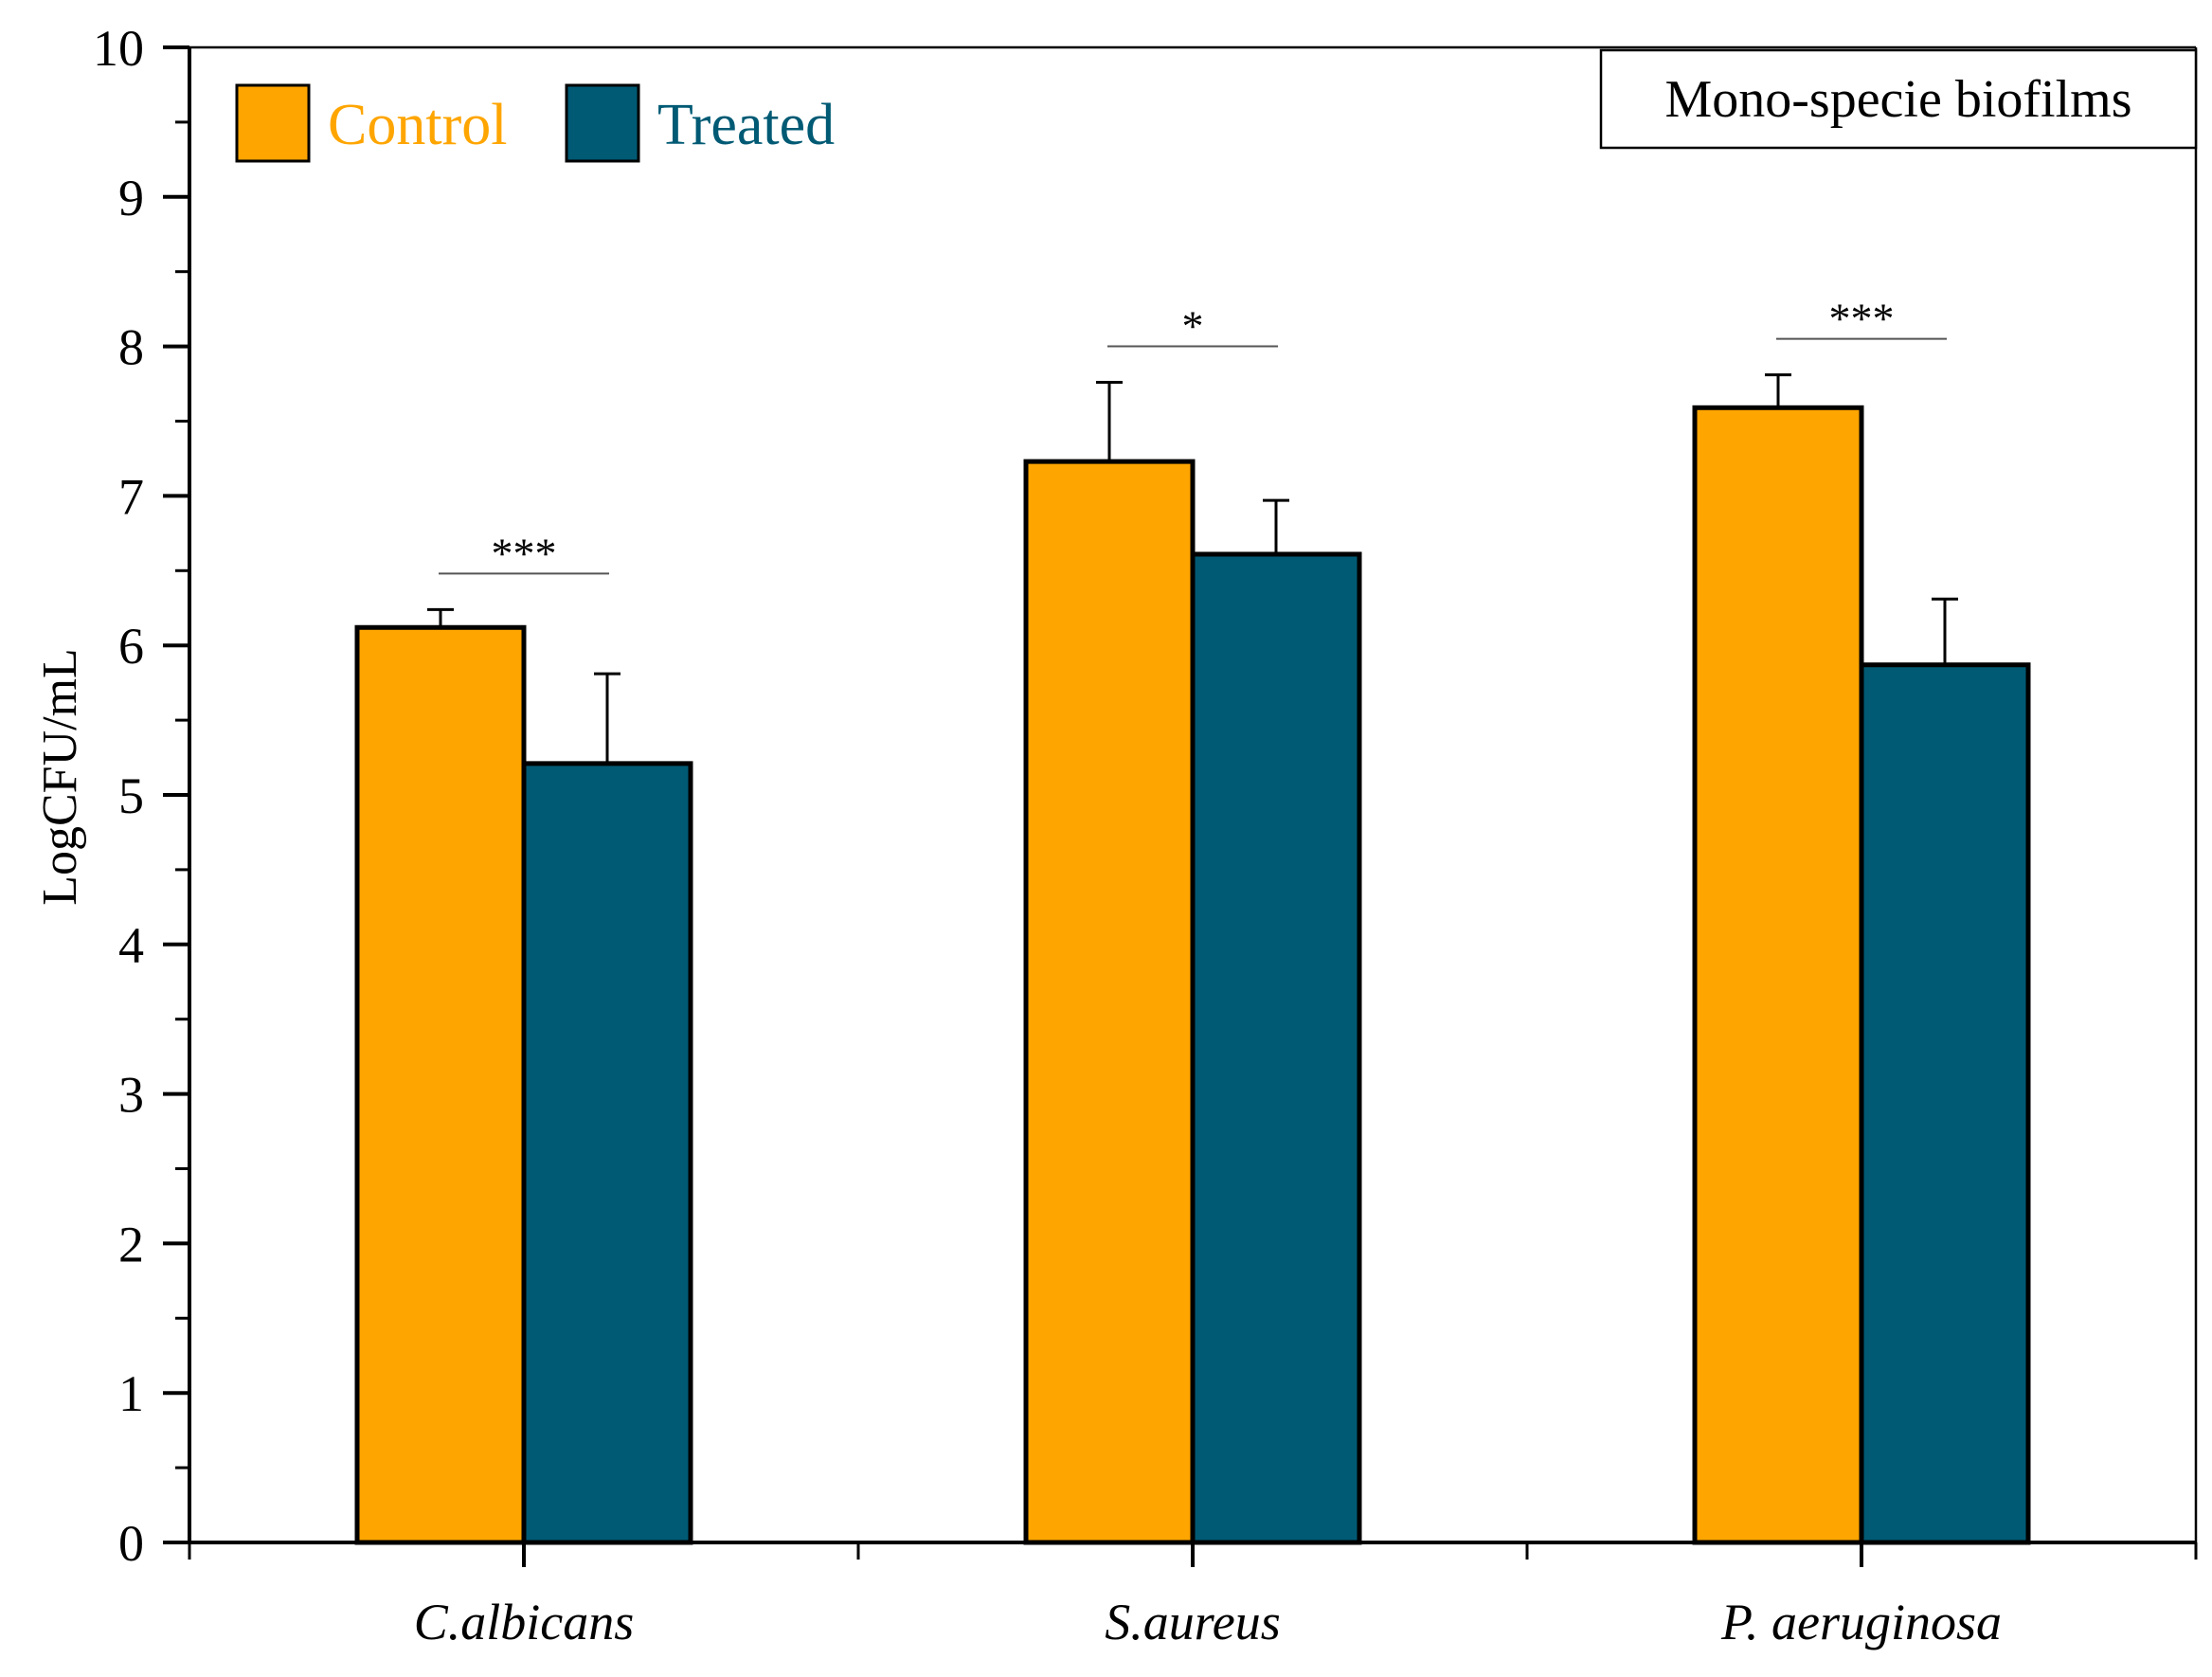 This screenshot has width=2212, height=1677. What do you see at coordinates (131, 1244) in the screenshot?
I see `y-tick-label: 2` at bounding box center [131, 1244].